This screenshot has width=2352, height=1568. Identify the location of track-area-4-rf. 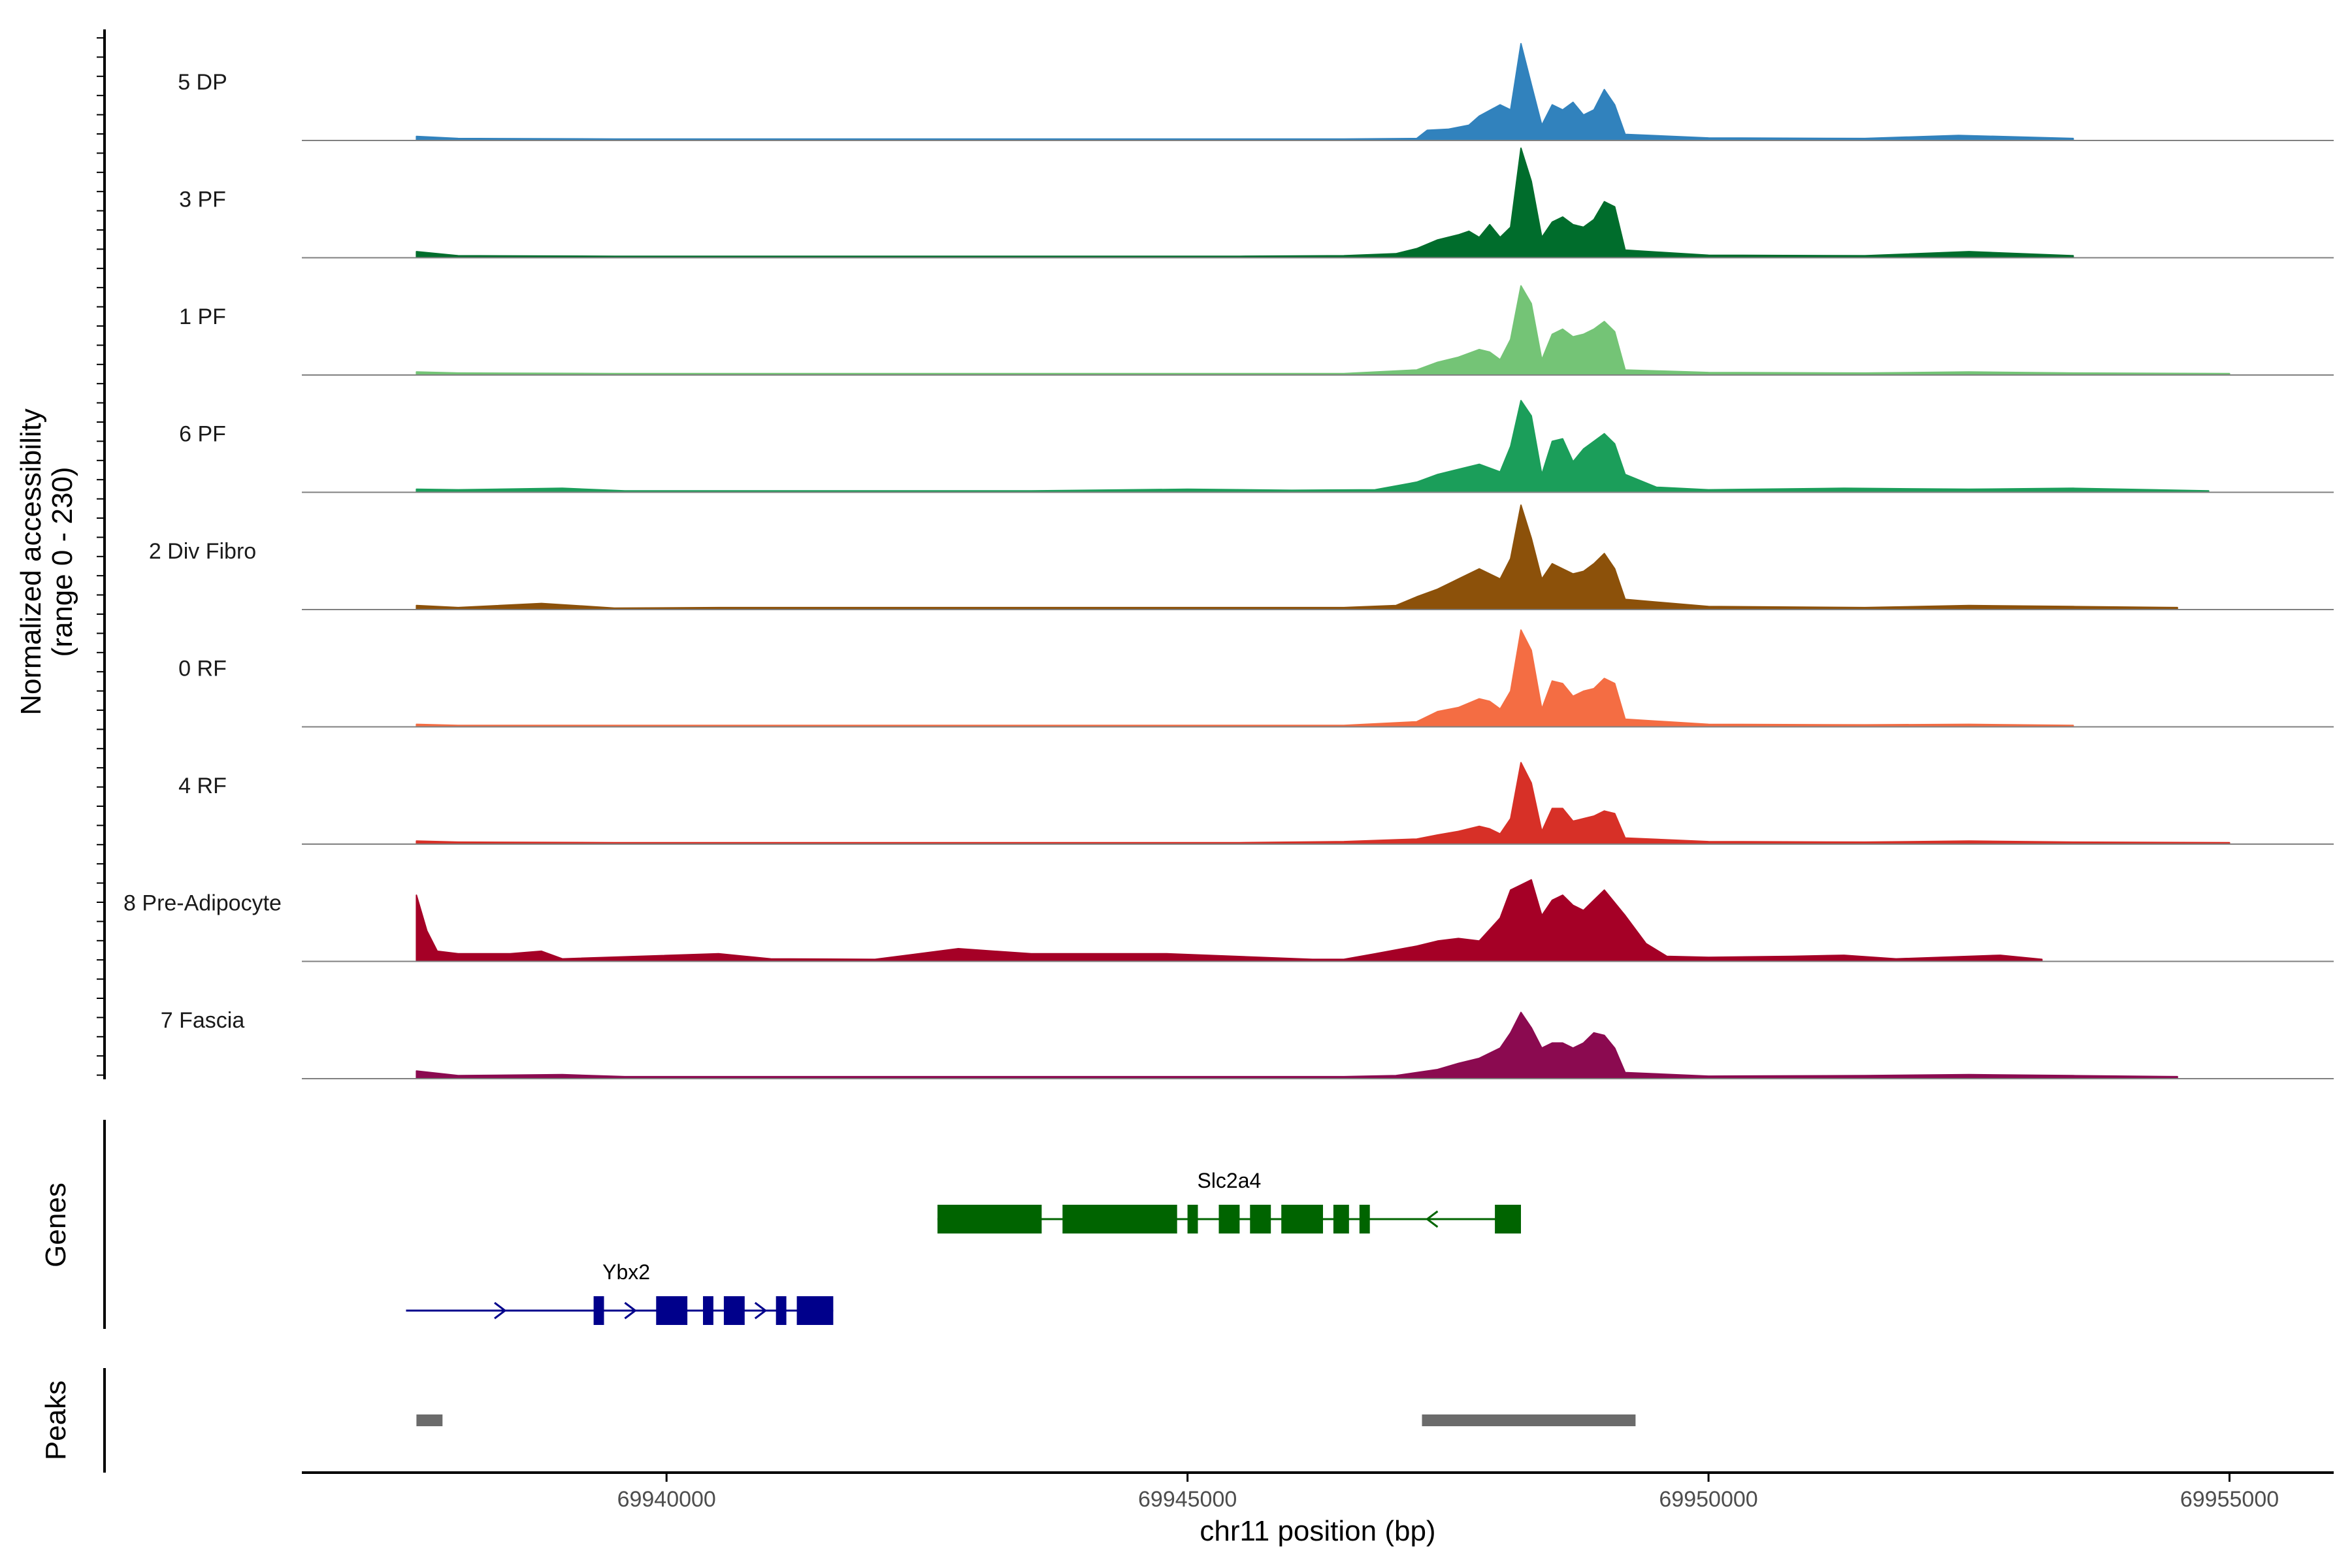
(1323, 803).